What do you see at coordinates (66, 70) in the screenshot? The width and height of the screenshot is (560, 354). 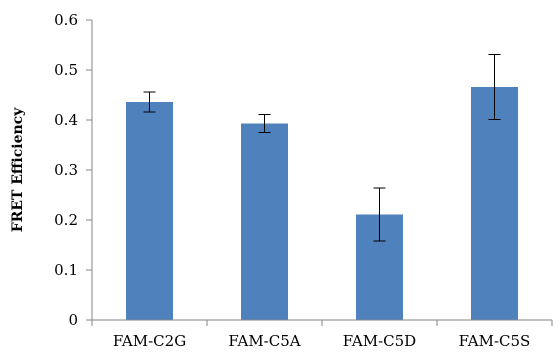 I see `y-tick-label: 0.5` at bounding box center [66, 70].